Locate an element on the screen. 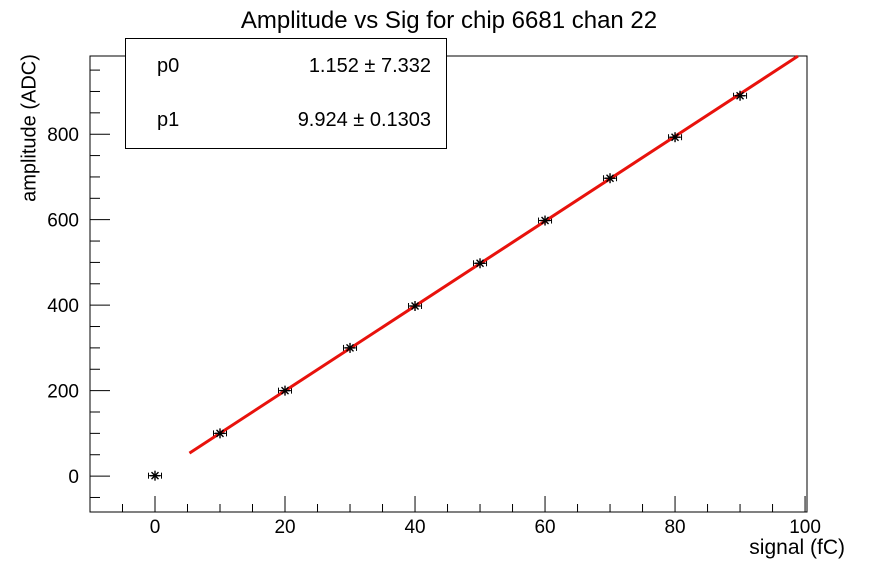 Image resolution: width=896 pixels, height=572 pixels. x-tick-label: 100 is located at coordinates (805, 527).